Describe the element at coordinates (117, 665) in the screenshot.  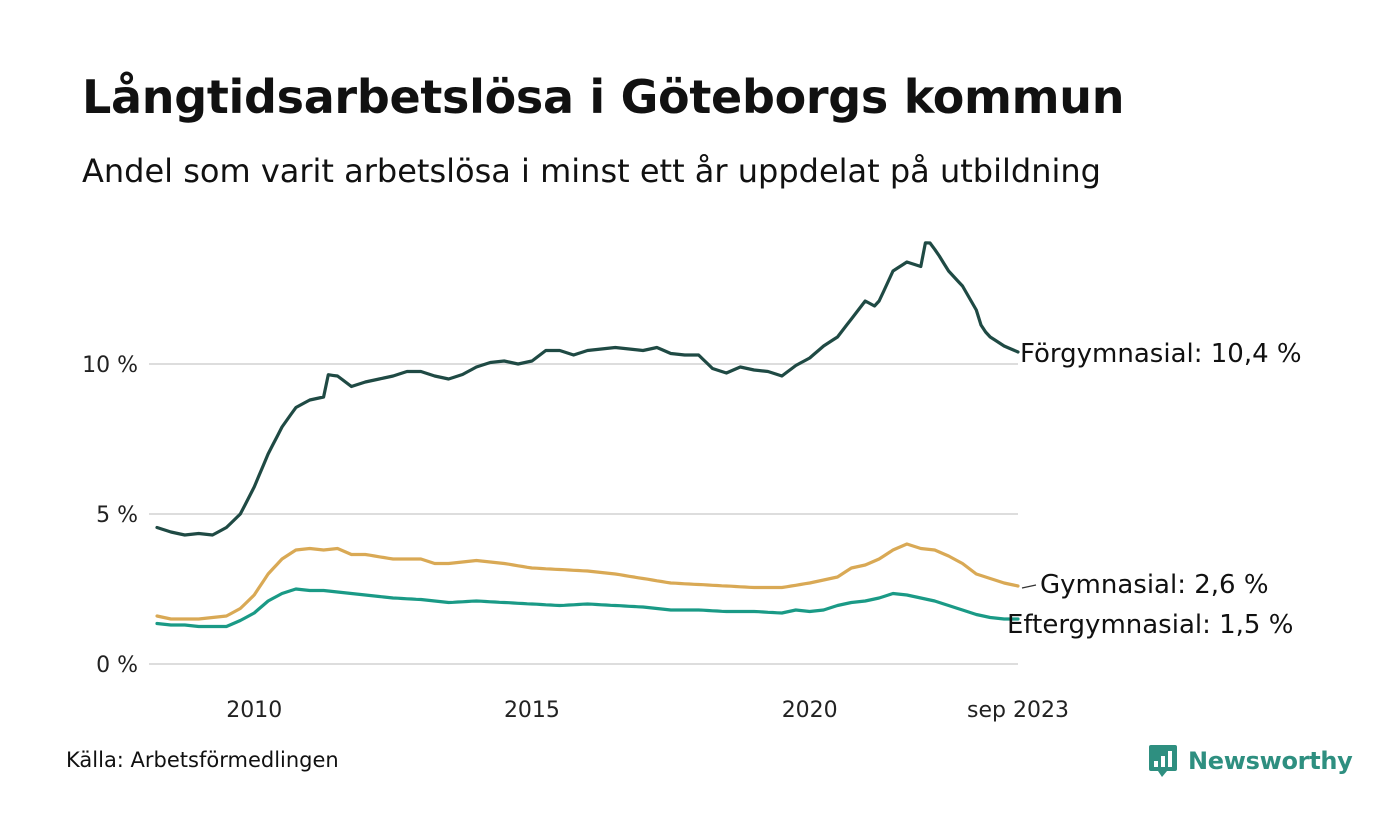
I see `y-tick-label: 0 %` at that location.